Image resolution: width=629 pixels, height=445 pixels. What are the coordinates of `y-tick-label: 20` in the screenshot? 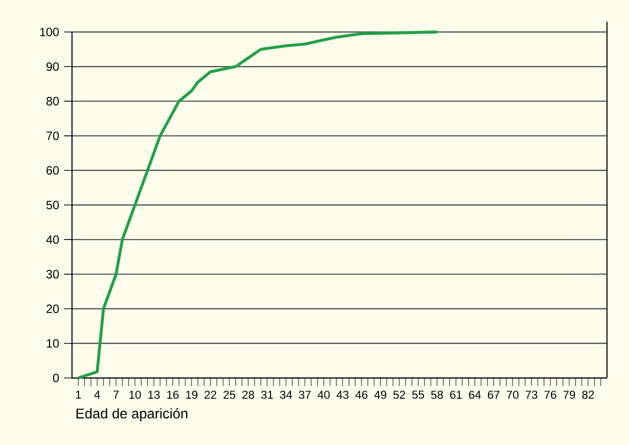 It's located at (52, 309).